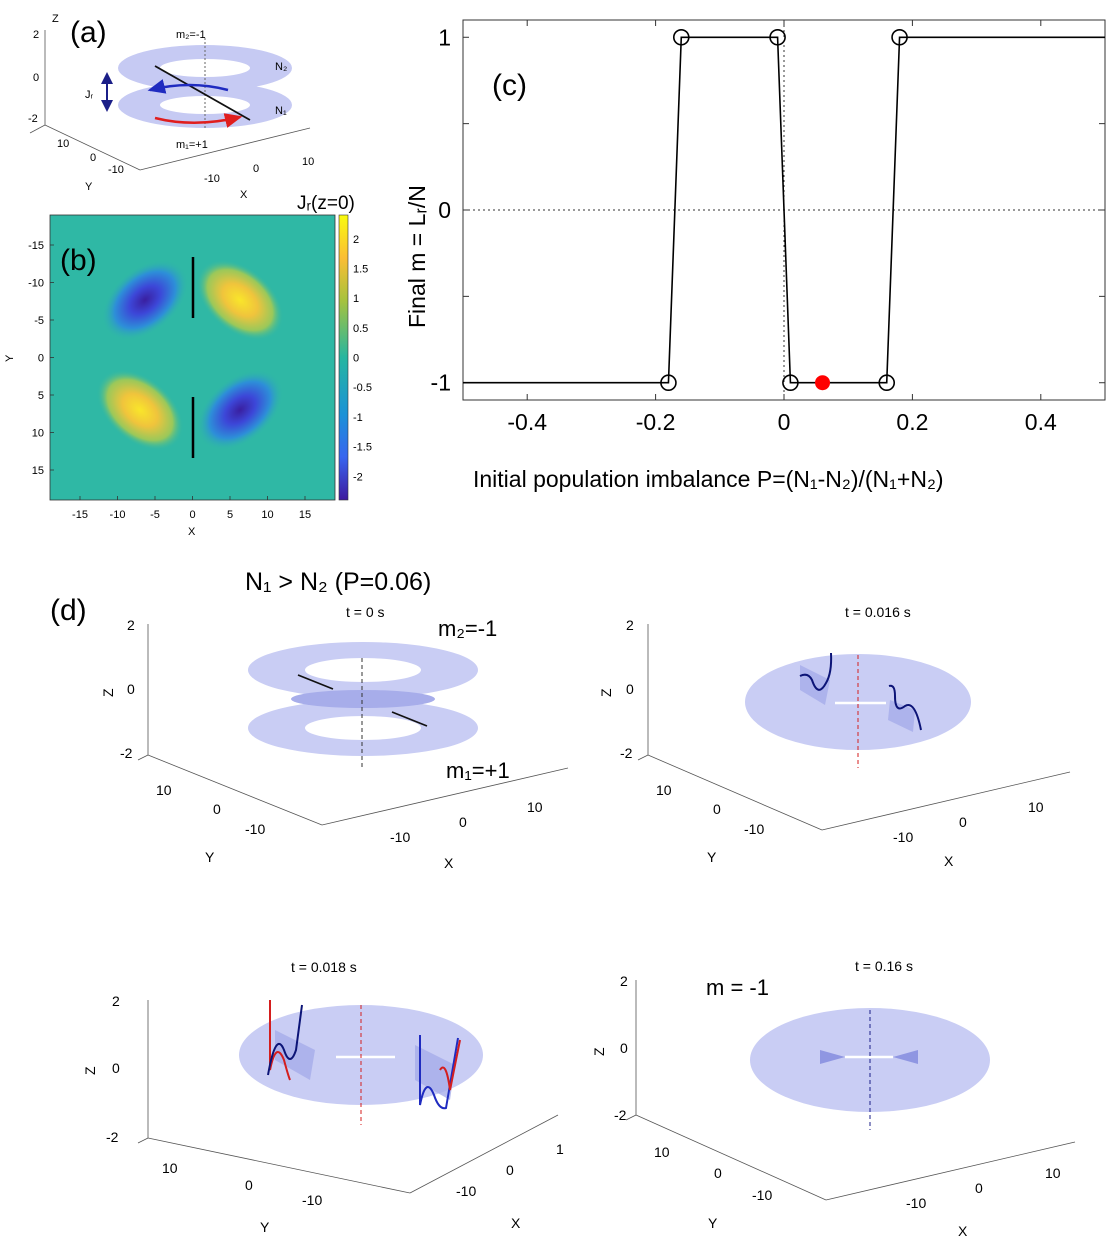 The image size is (1107, 1239). Describe the element at coordinates (36, 246) in the screenshot. I see `panel-b-y-tick-label: -15` at that location.